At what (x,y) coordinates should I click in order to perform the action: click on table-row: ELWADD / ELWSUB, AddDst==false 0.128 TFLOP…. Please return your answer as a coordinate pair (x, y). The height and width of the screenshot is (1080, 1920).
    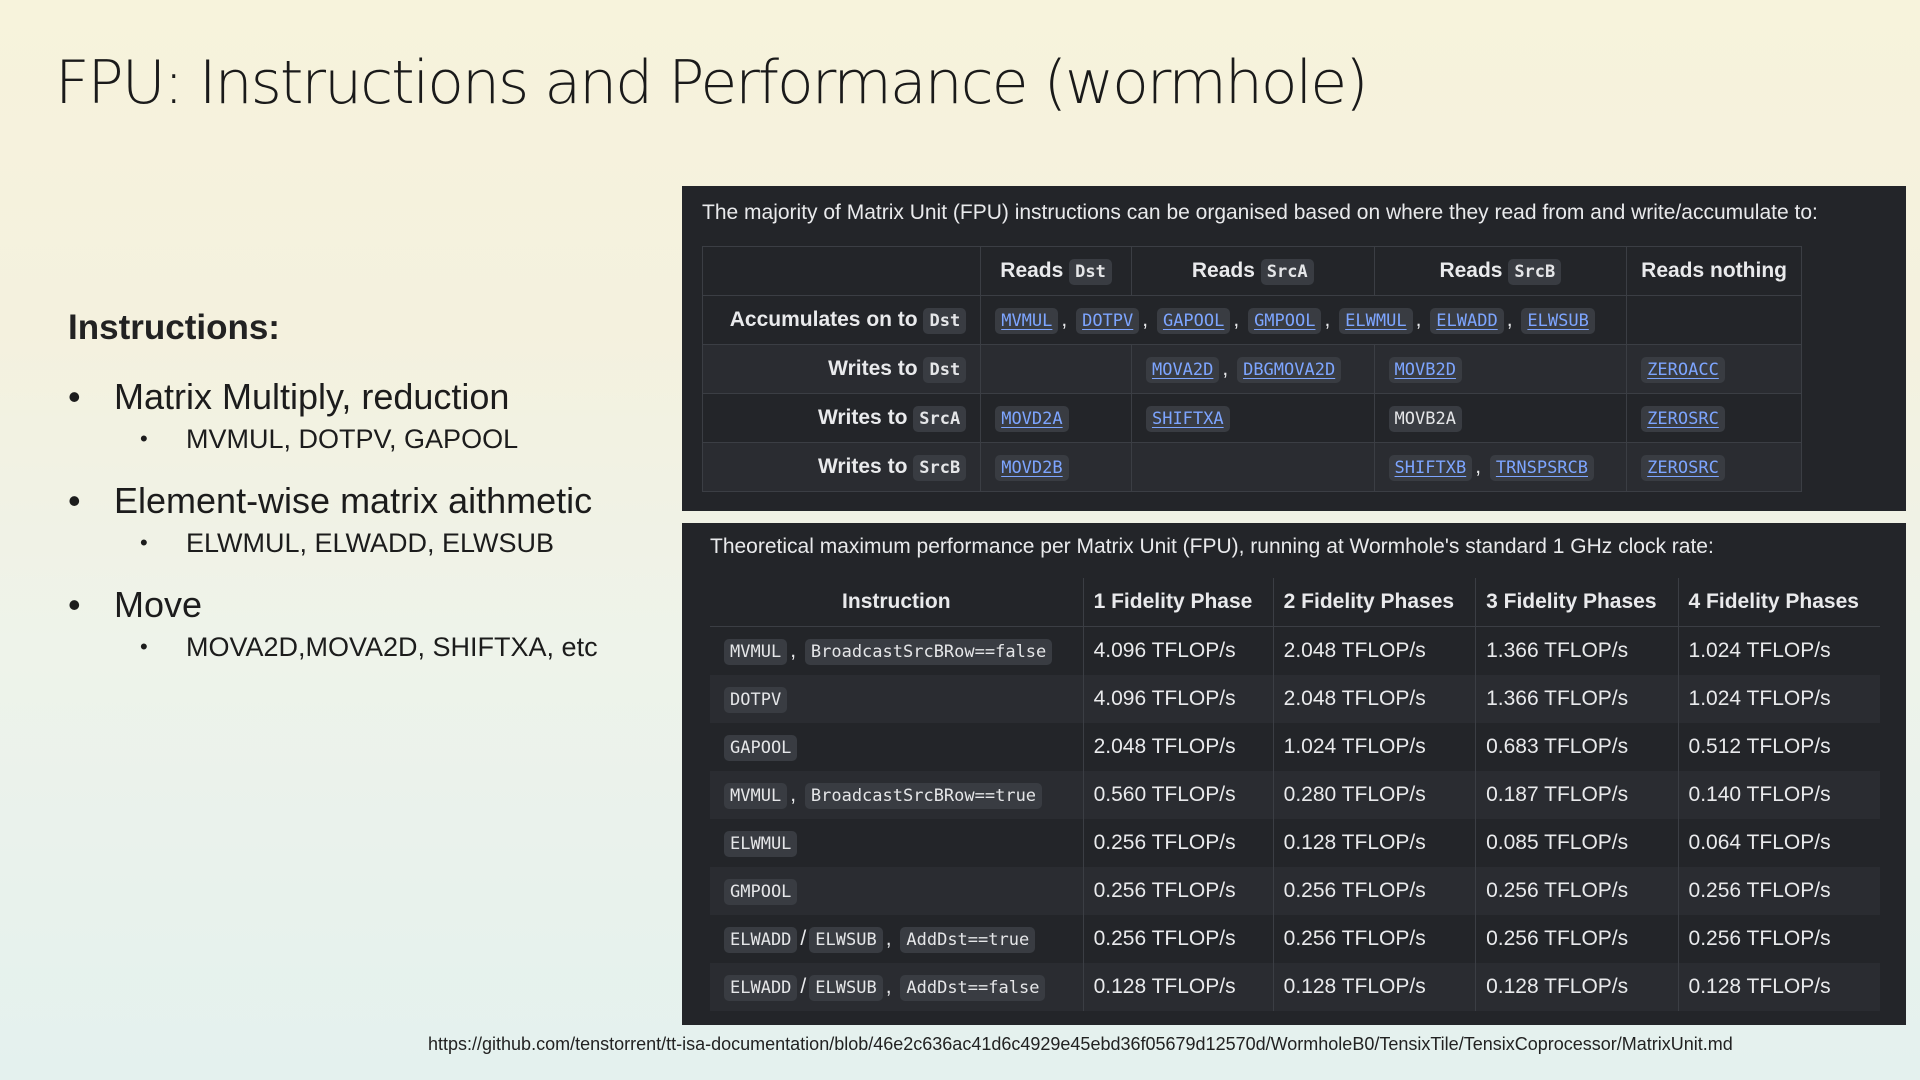
    Looking at the image, I should click on (1295, 987).